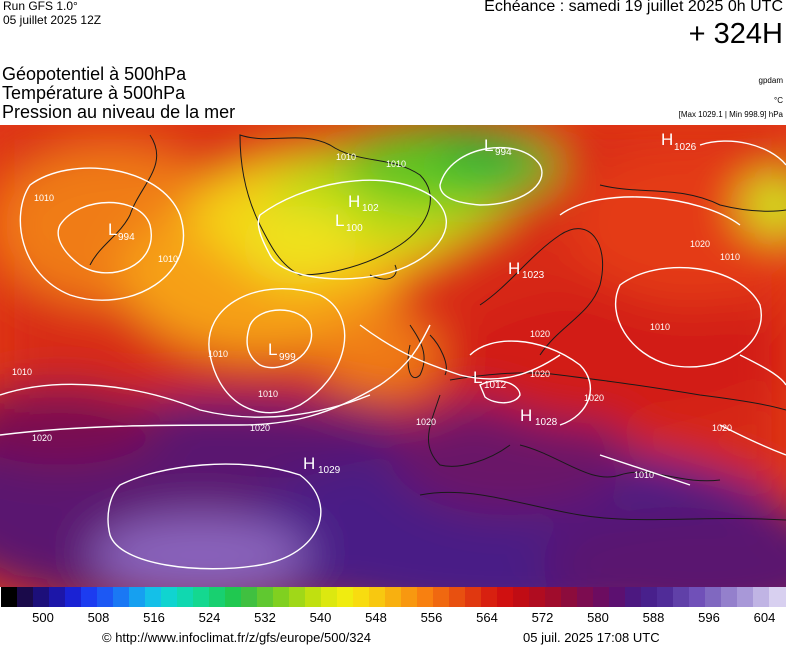  I want to click on colorbar, so click(393, 597).